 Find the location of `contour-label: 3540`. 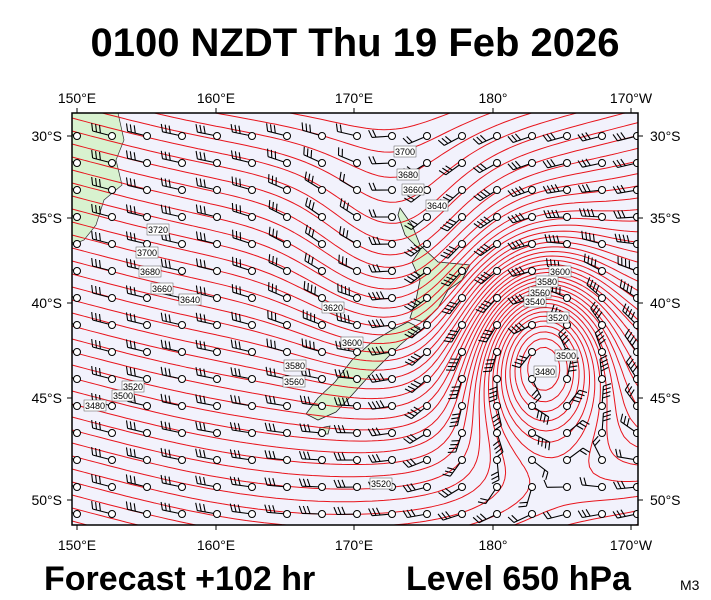

contour-label: 3540 is located at coordinates (535, 302).